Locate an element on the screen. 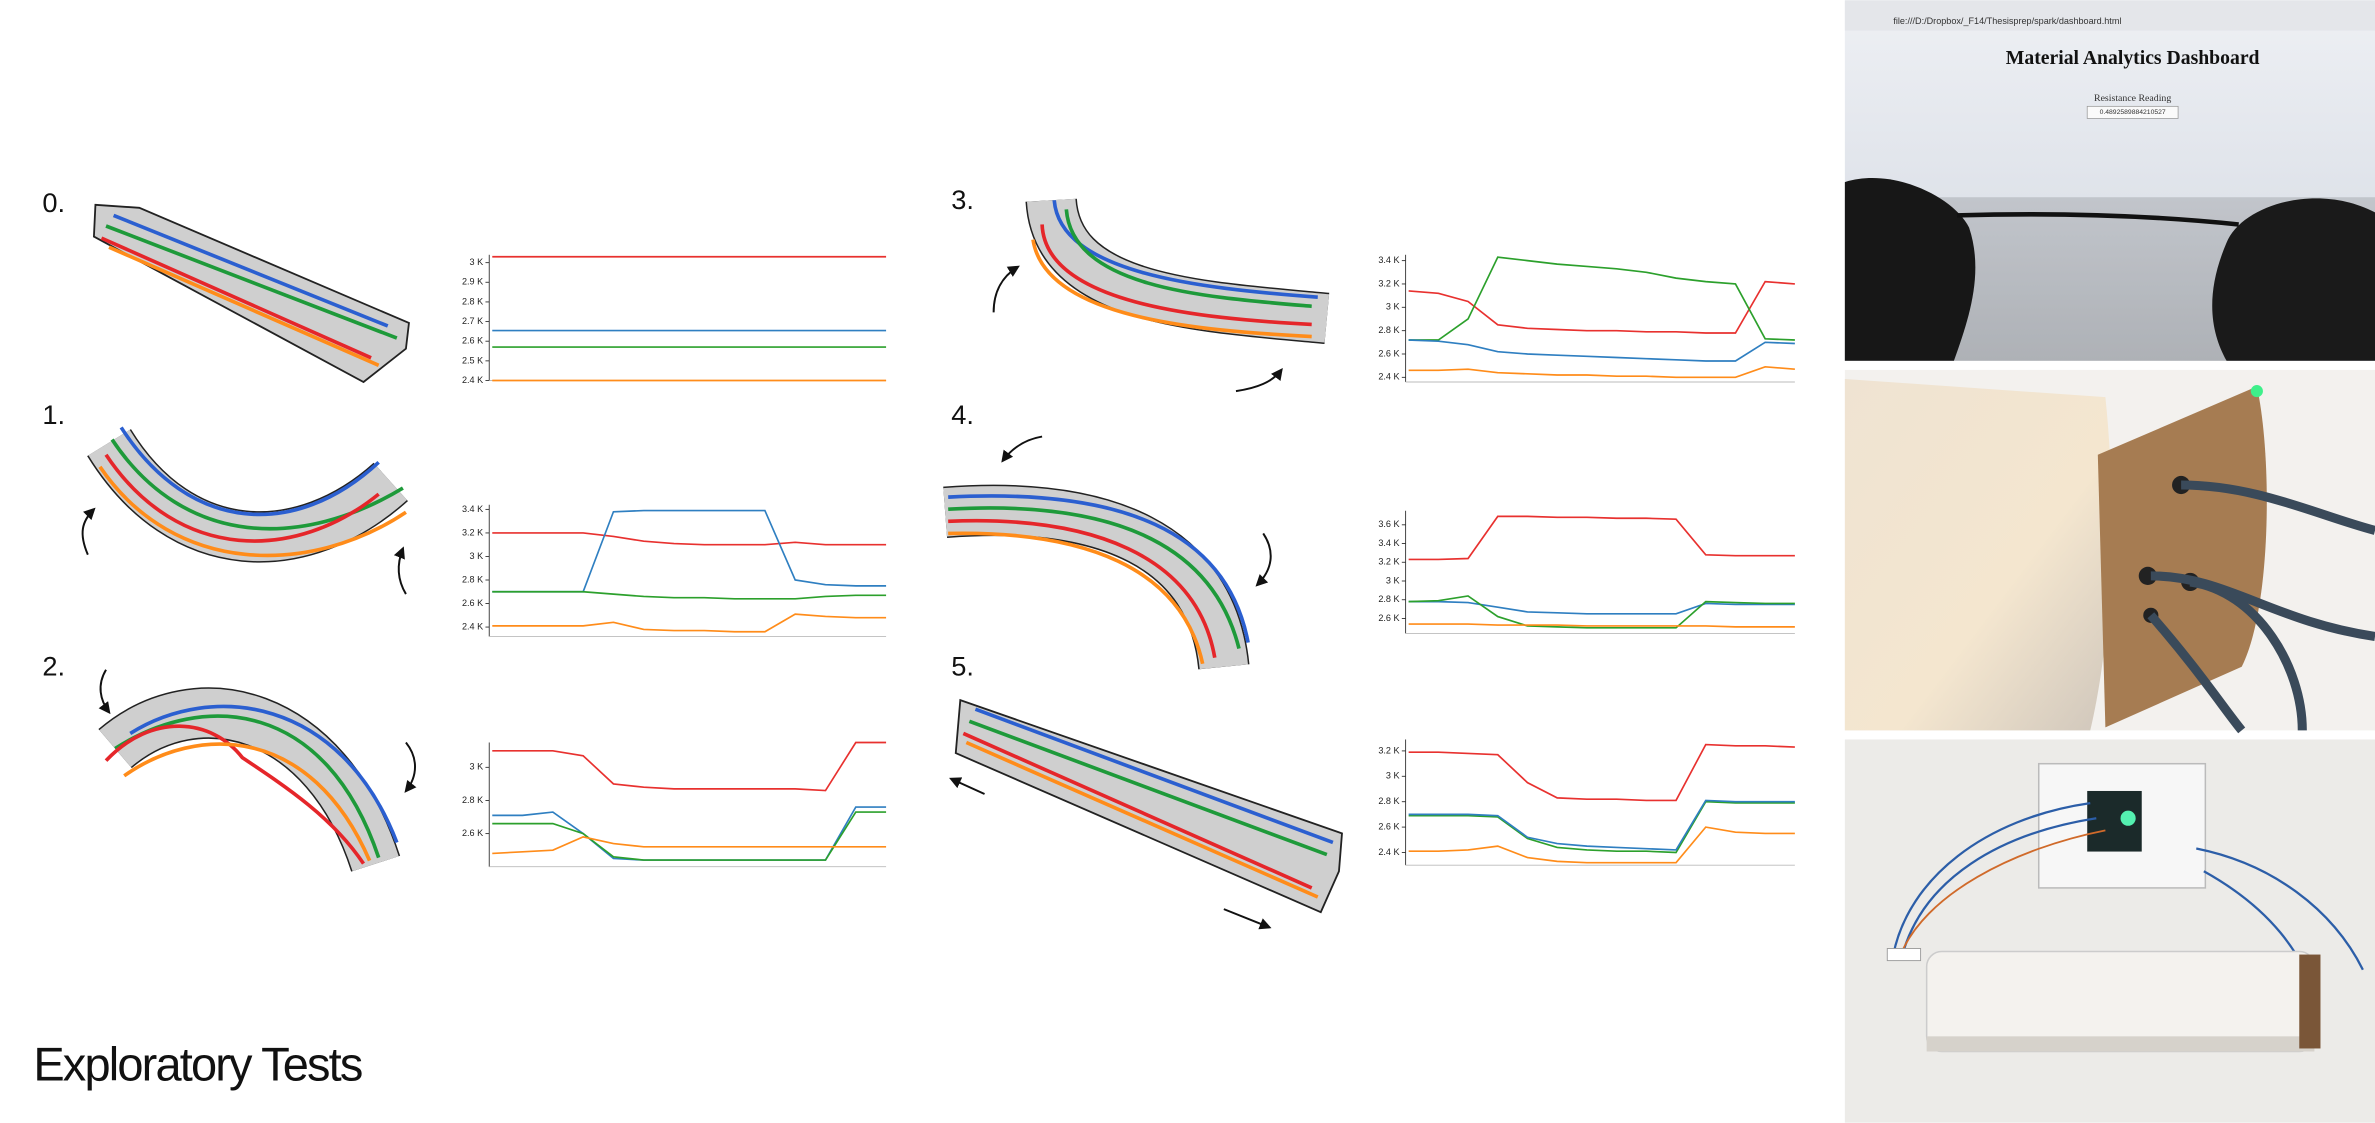  line-chart: 3. 3.4 K 3.2 K 3 K 2.8 K 2.6 K 2.4 K is located at coordinates (1373, 283).